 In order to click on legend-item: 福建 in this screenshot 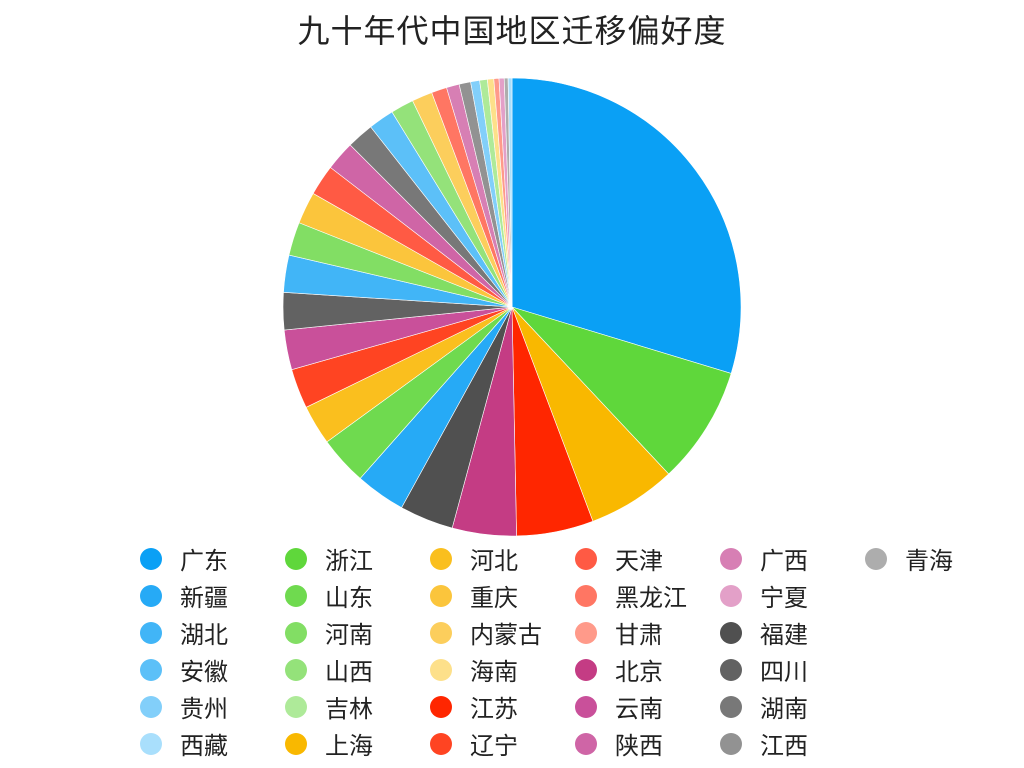, I will do `click(779, 632)`.